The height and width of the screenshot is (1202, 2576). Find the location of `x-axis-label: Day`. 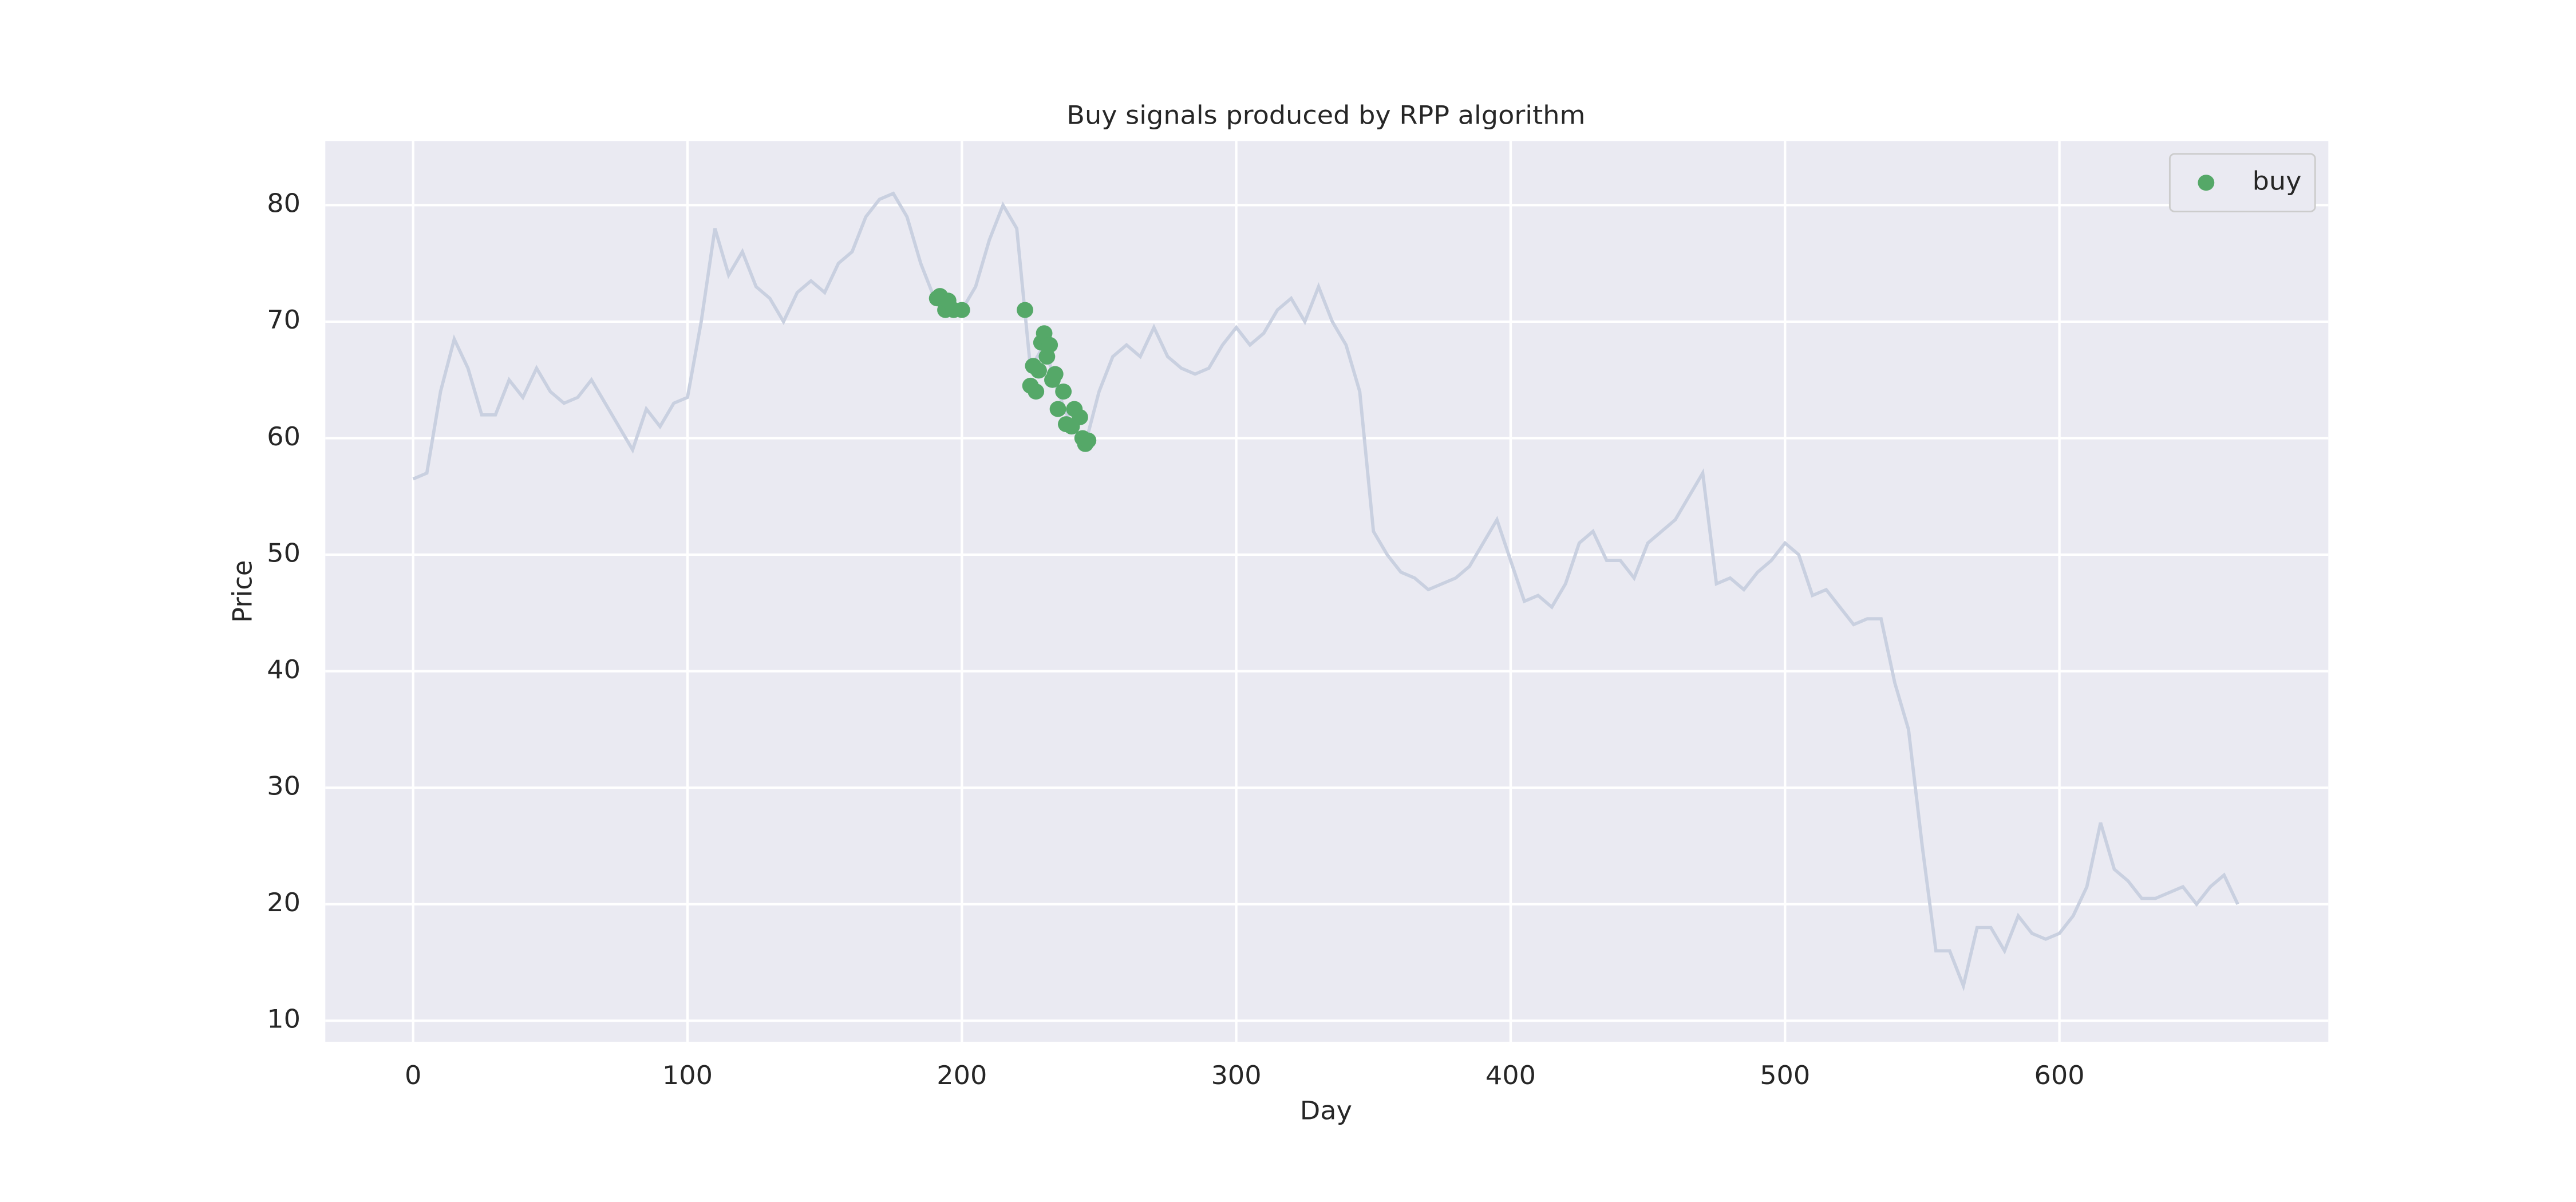

x-axis-label: Day is located at coordinates (1326, 1111).